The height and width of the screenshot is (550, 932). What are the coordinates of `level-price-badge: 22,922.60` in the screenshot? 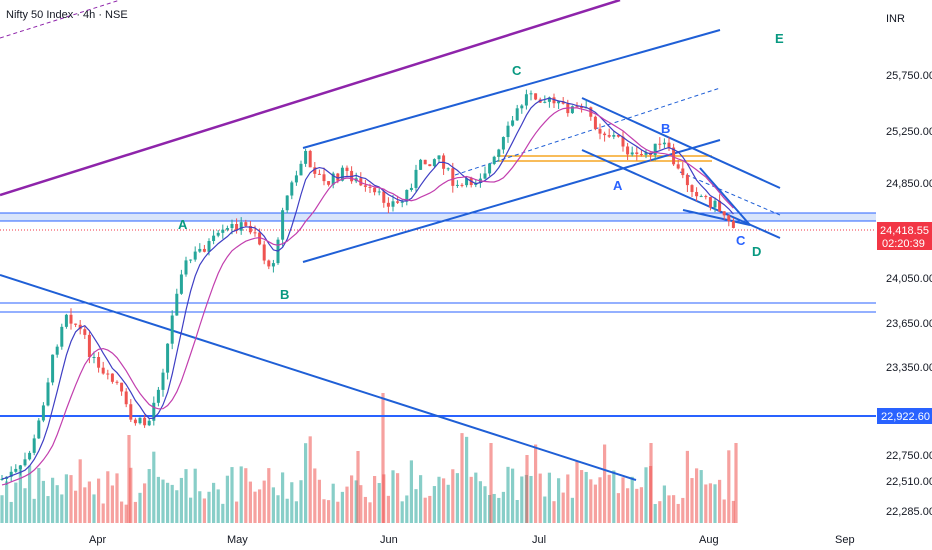 It's located at (904, 416).